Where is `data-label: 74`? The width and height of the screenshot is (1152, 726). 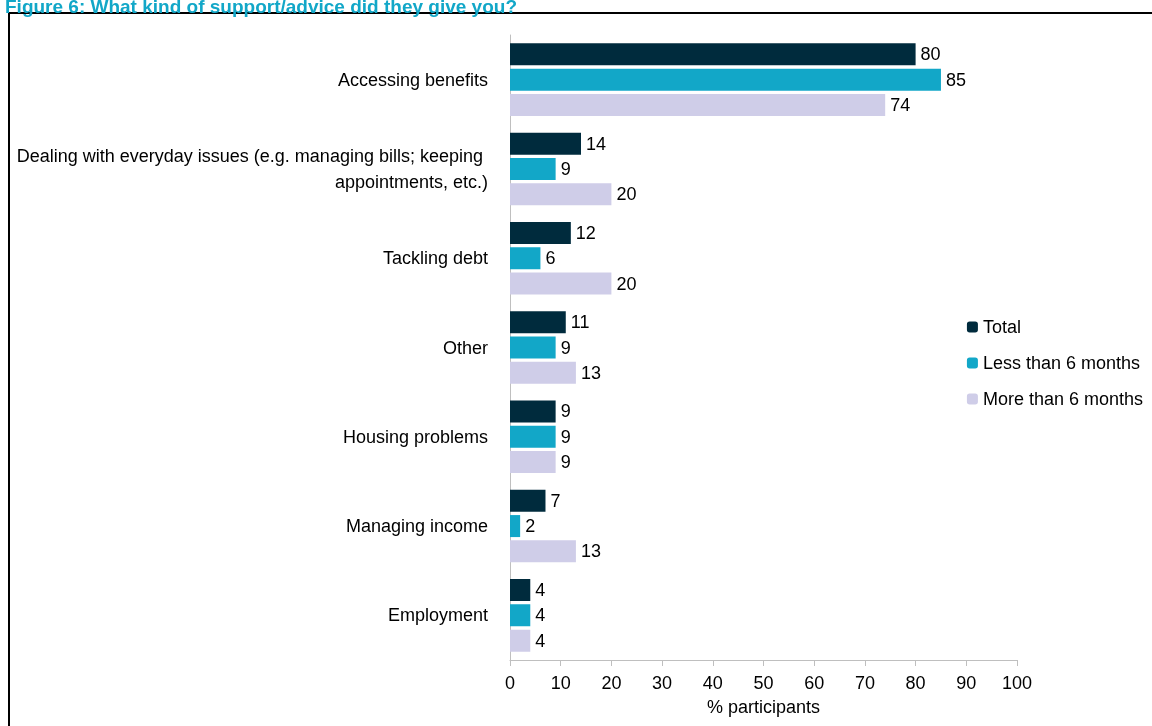 data-label: 74 is located at coordinates (900, 104).